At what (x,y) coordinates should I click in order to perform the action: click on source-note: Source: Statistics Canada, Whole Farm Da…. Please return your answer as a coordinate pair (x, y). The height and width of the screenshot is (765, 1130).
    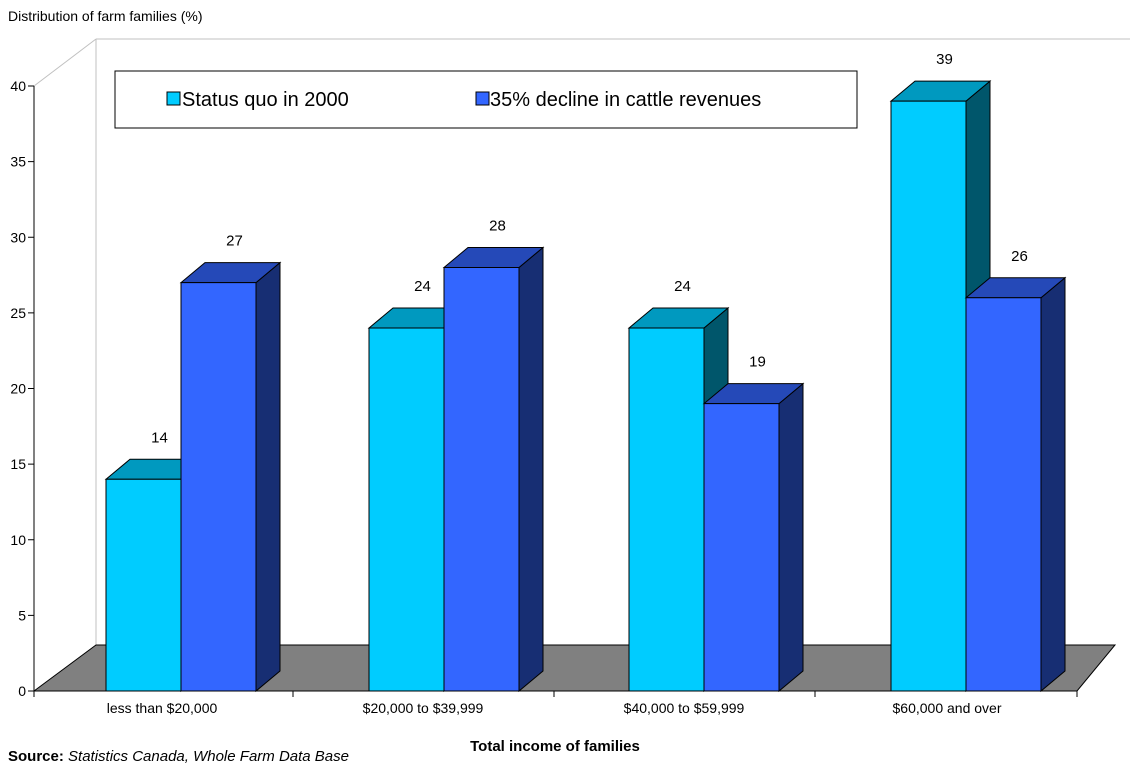
    Looking at the image, I should click on (178, 756).